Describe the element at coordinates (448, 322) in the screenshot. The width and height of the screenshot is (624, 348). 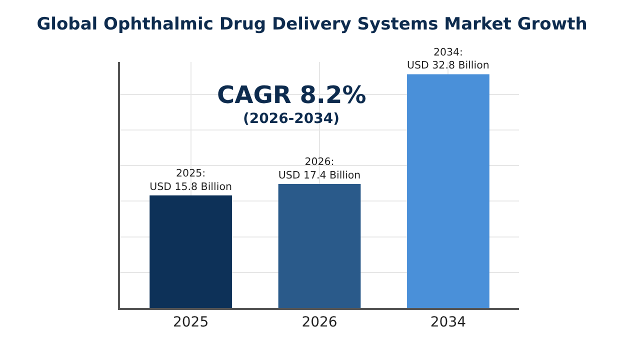
I see `x-tick-label: 2034` at that location.